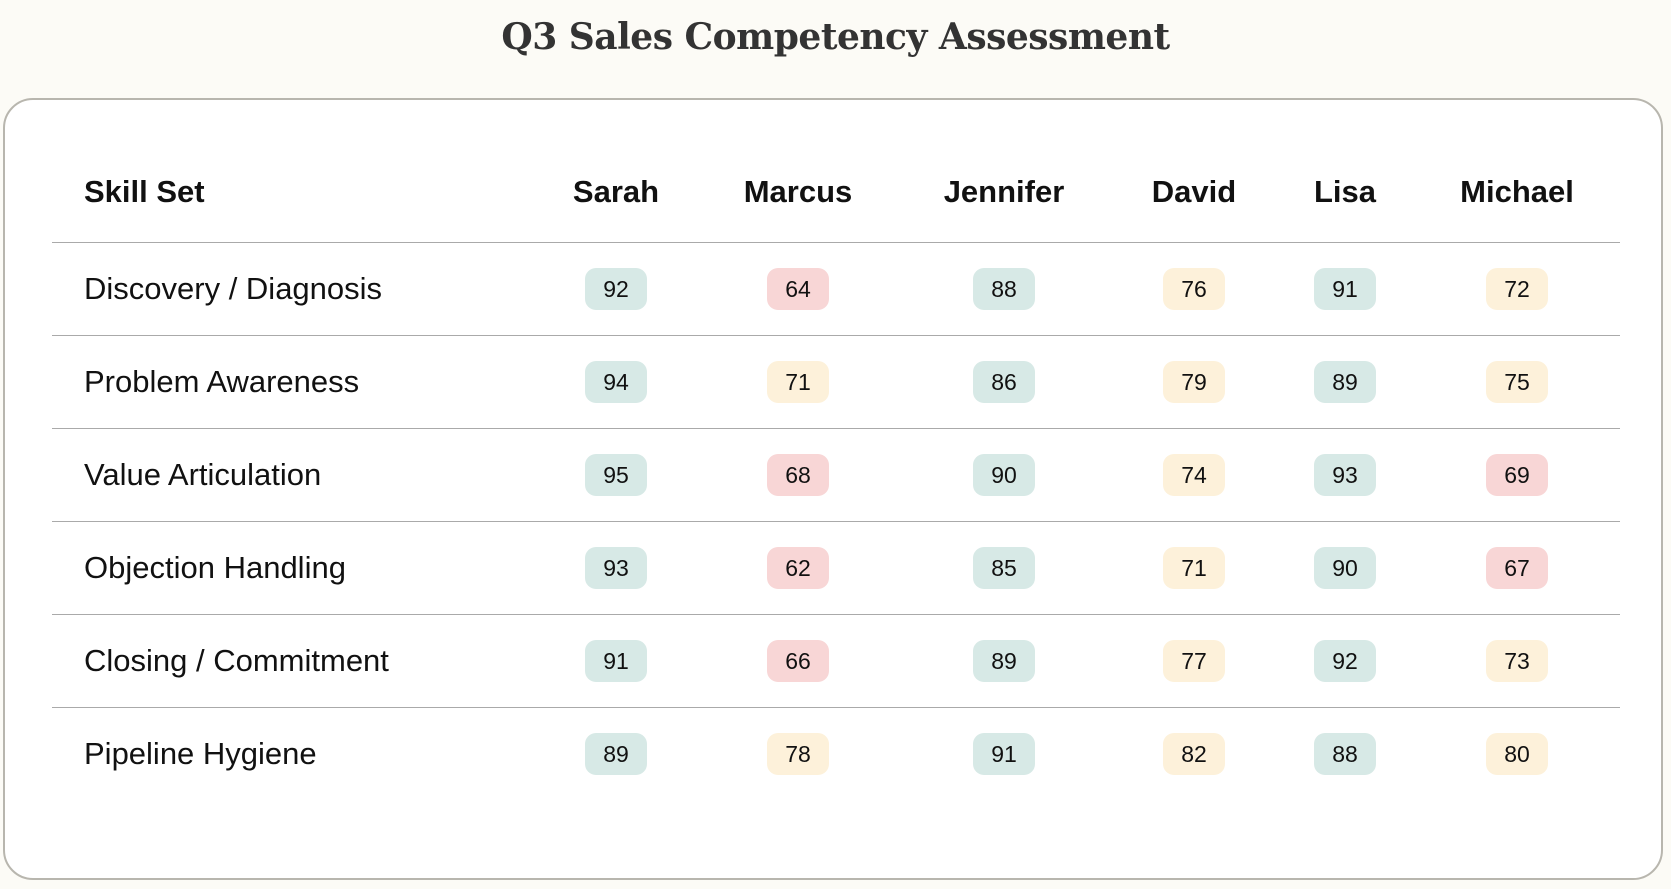 The image size is (1671, 889). I want to click on score-cell: 66, so click(798, 660).